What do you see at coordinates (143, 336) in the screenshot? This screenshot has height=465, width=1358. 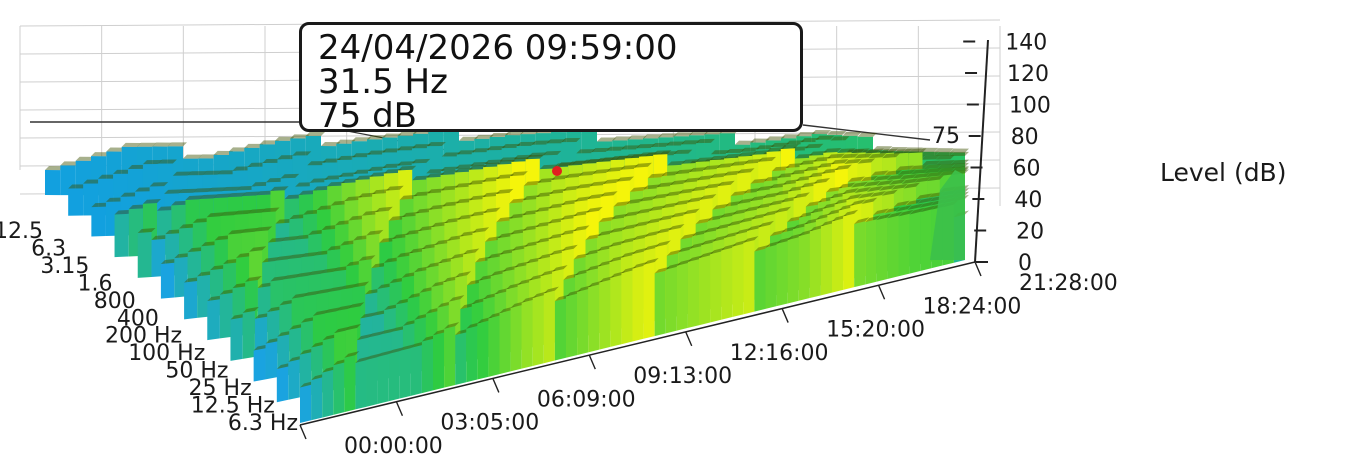 I see `frequency-tick-label: 200 Hz` at bounding box center [143, 336].